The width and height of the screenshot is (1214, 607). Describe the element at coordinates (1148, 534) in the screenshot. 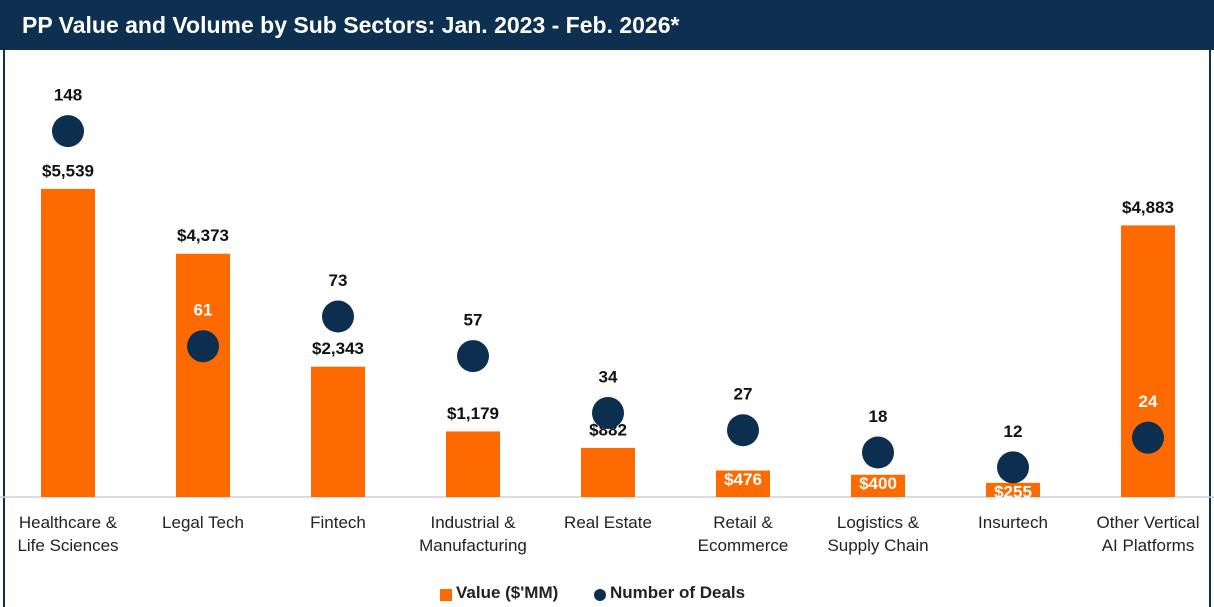

I see `x-tick-label: Other Vertical AI Platforms` at that location.